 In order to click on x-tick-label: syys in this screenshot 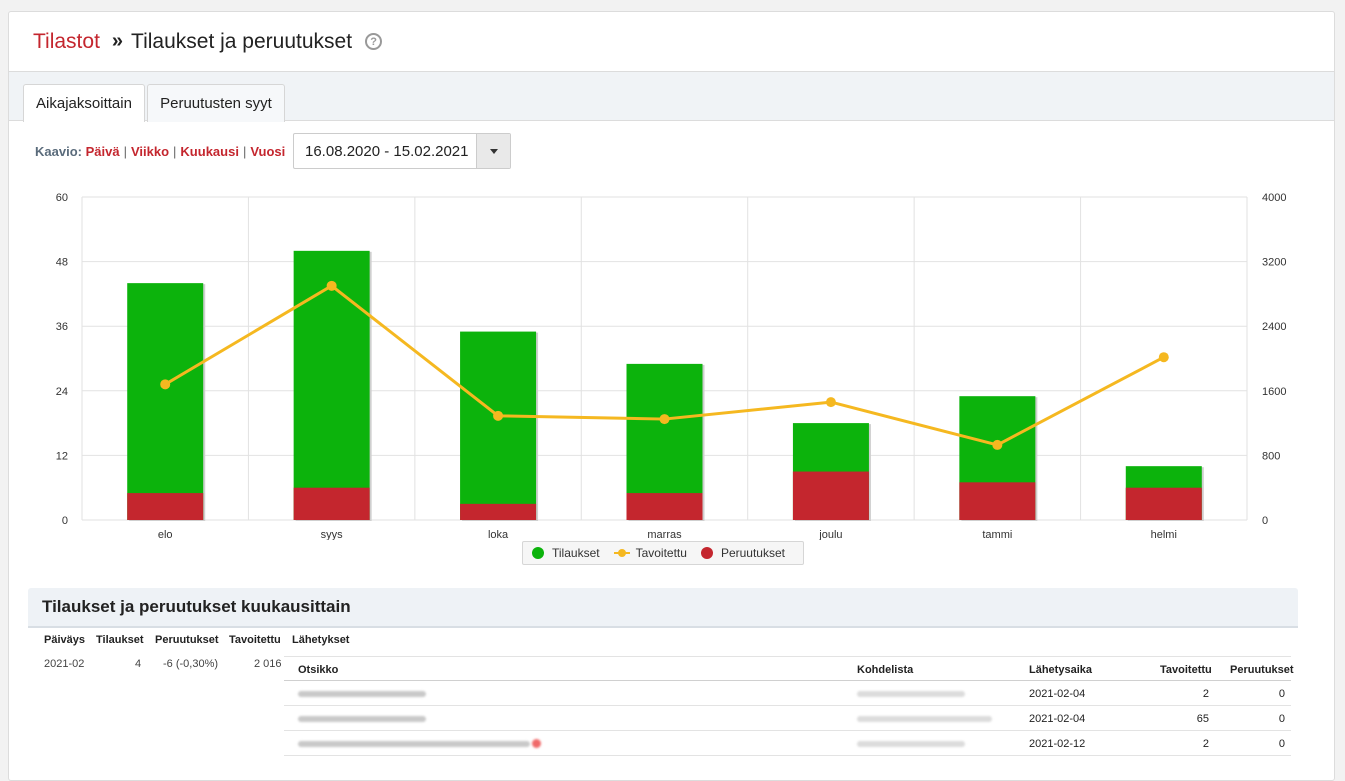, I will do `click(332, 534)`.